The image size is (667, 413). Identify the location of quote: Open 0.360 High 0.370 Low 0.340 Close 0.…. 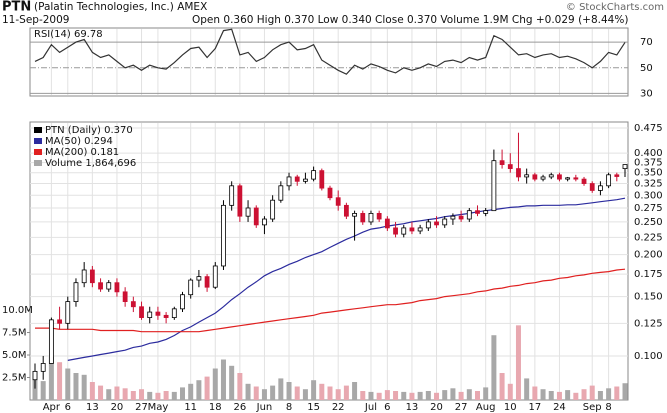
(410, 20).